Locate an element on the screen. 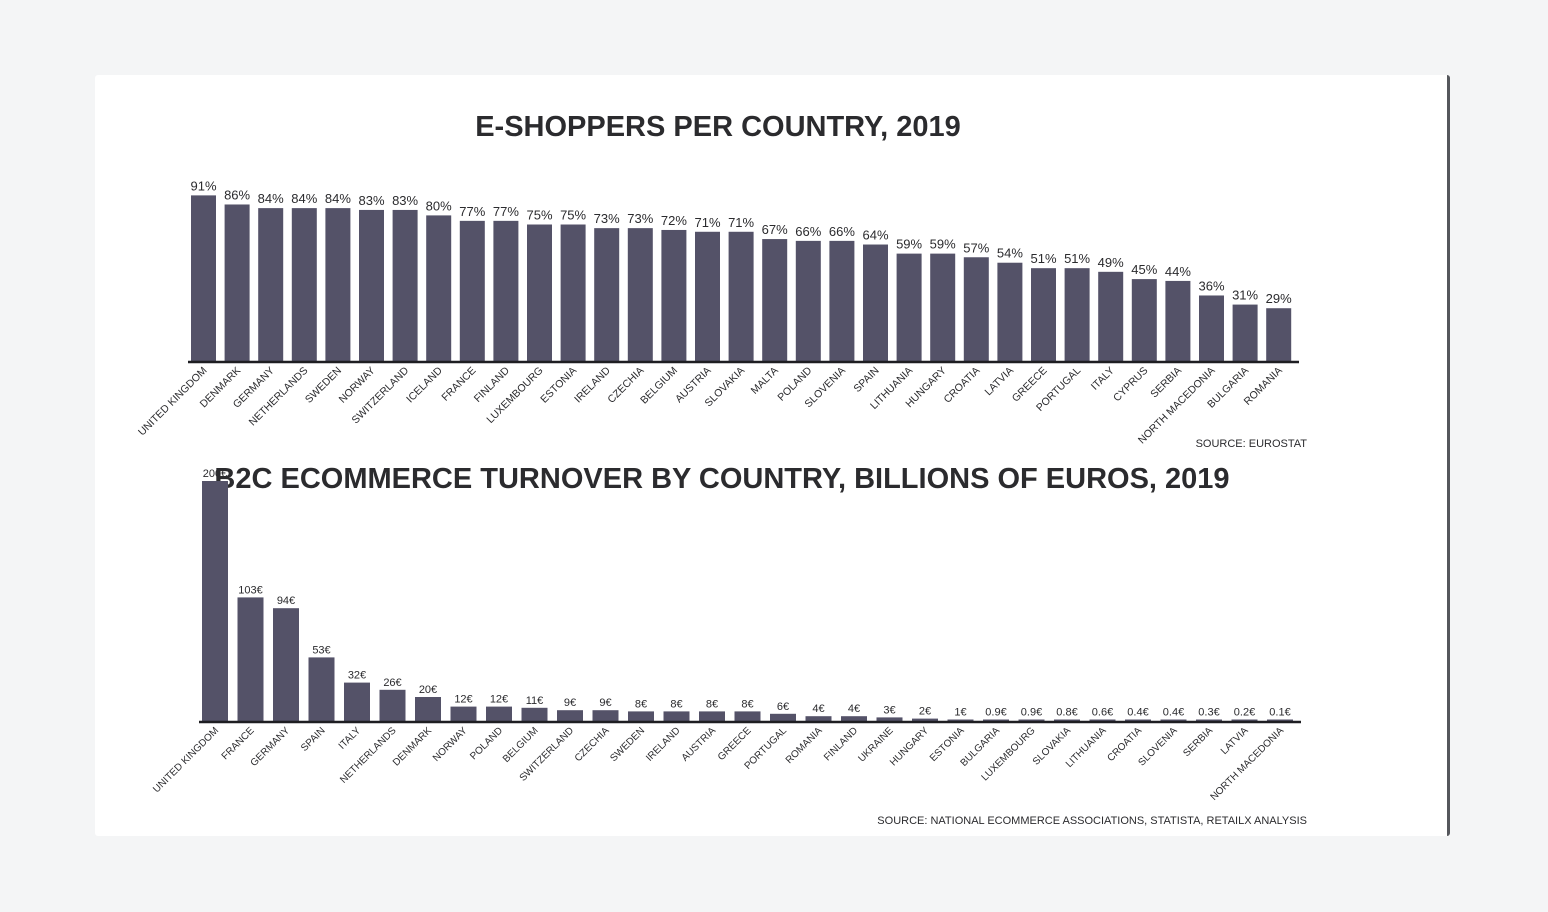 The image size is (1548, 912). turnover-bar-denmark is located at coordinates (428, 709).